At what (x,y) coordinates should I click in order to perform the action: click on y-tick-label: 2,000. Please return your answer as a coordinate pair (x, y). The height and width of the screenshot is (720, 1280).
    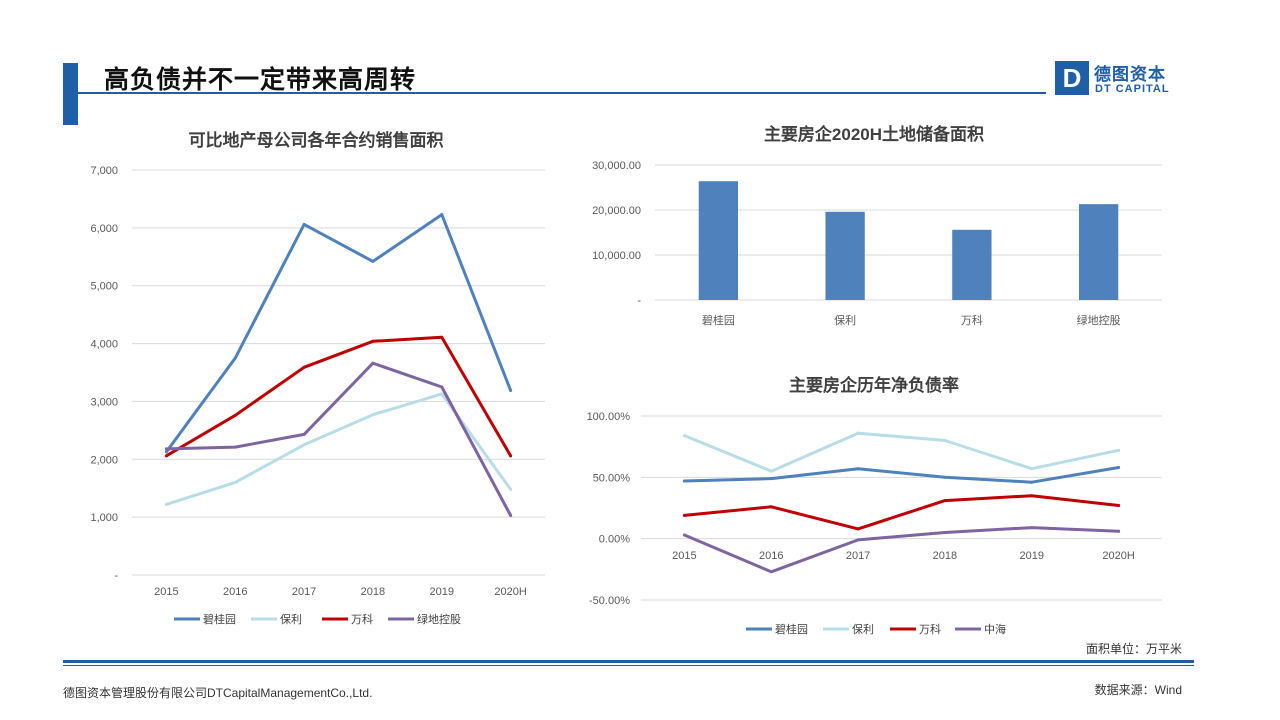
    Looking at the image, I should click on (104, 460).